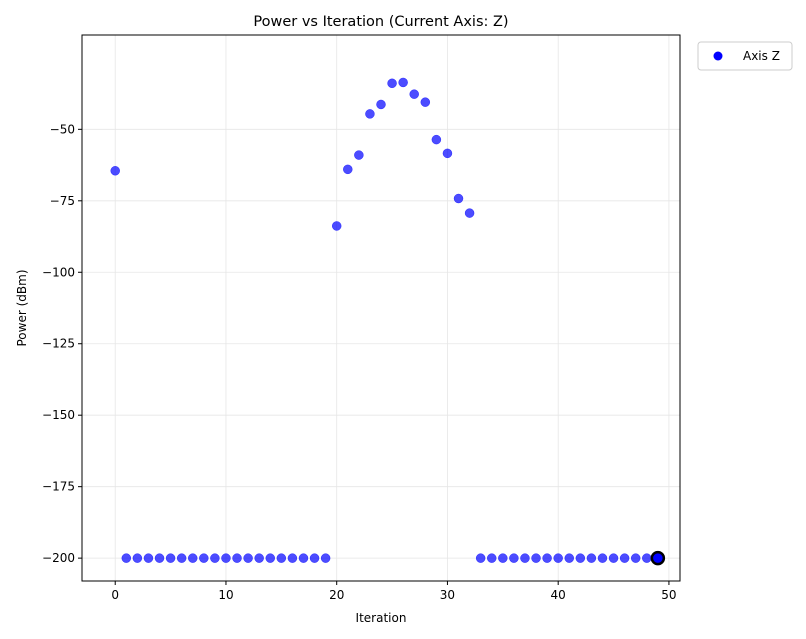  I want to click on legend-frame, so click(745, 56).